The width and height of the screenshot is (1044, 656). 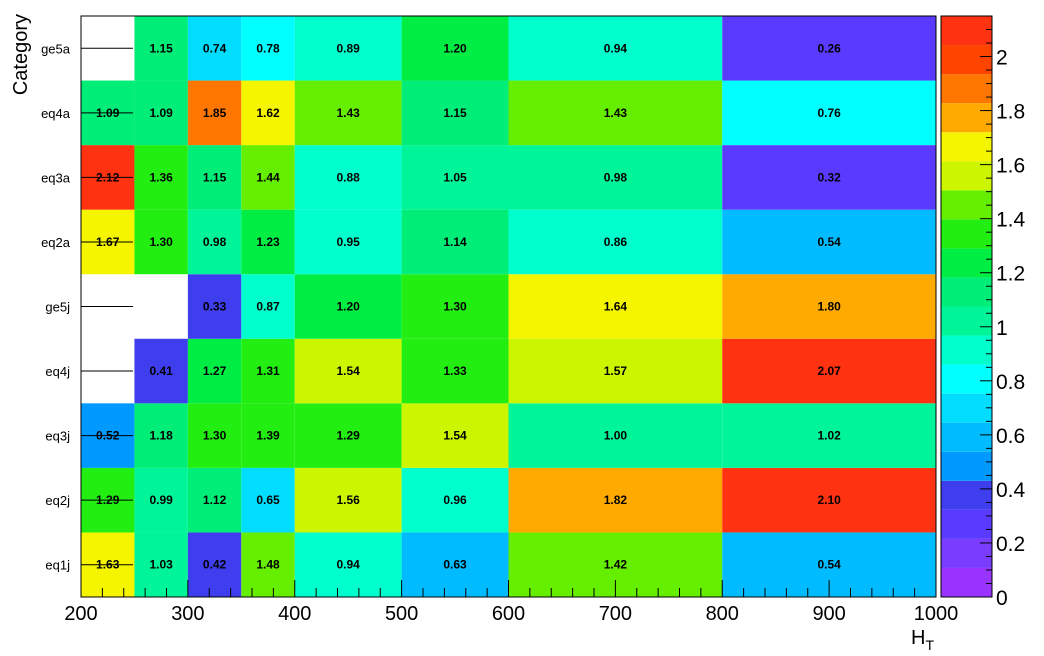 What do you see at coordinates (87, 307) in the screenshot?
I see `y-axis: eq1j eq2j eq3j eq4j ge5j eq2a eq3a eq4a ge5a` at bounding box center [87, 307].